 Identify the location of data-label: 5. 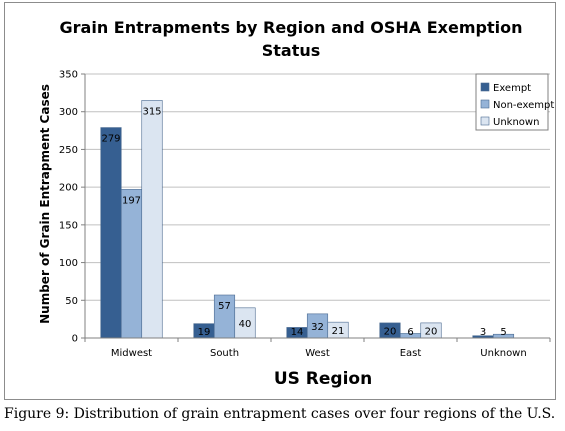
(503, 332).